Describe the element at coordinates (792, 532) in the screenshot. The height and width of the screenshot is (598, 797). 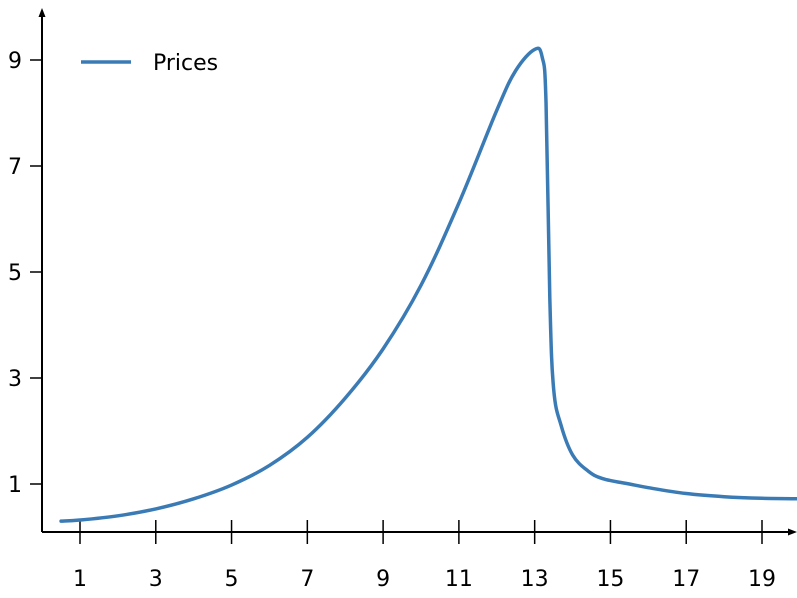
I see `x-axis-arrow` at that location.